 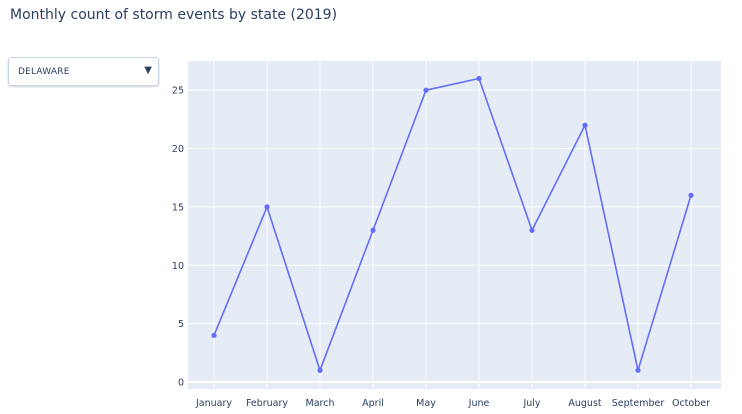 I want to click on x-tick-label: July, so click(x=531, y=403).